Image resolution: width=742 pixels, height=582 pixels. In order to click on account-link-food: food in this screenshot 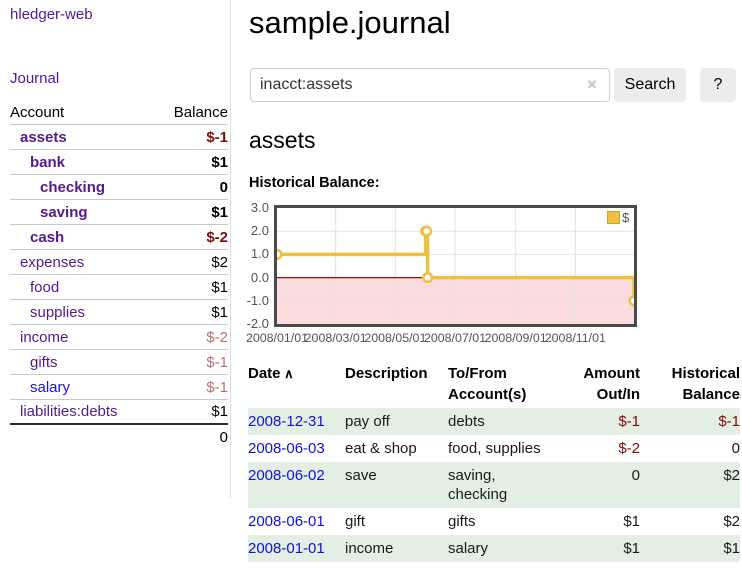, I will do `click(45, 287)`.